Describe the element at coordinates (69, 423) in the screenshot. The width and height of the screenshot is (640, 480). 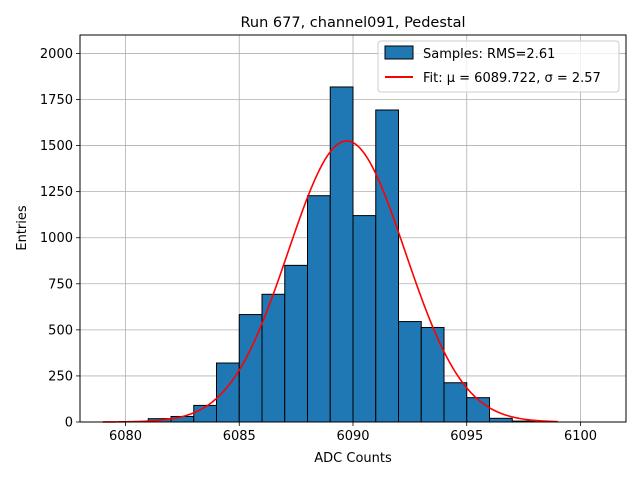
I see `y-tick-label: 0` at that location.